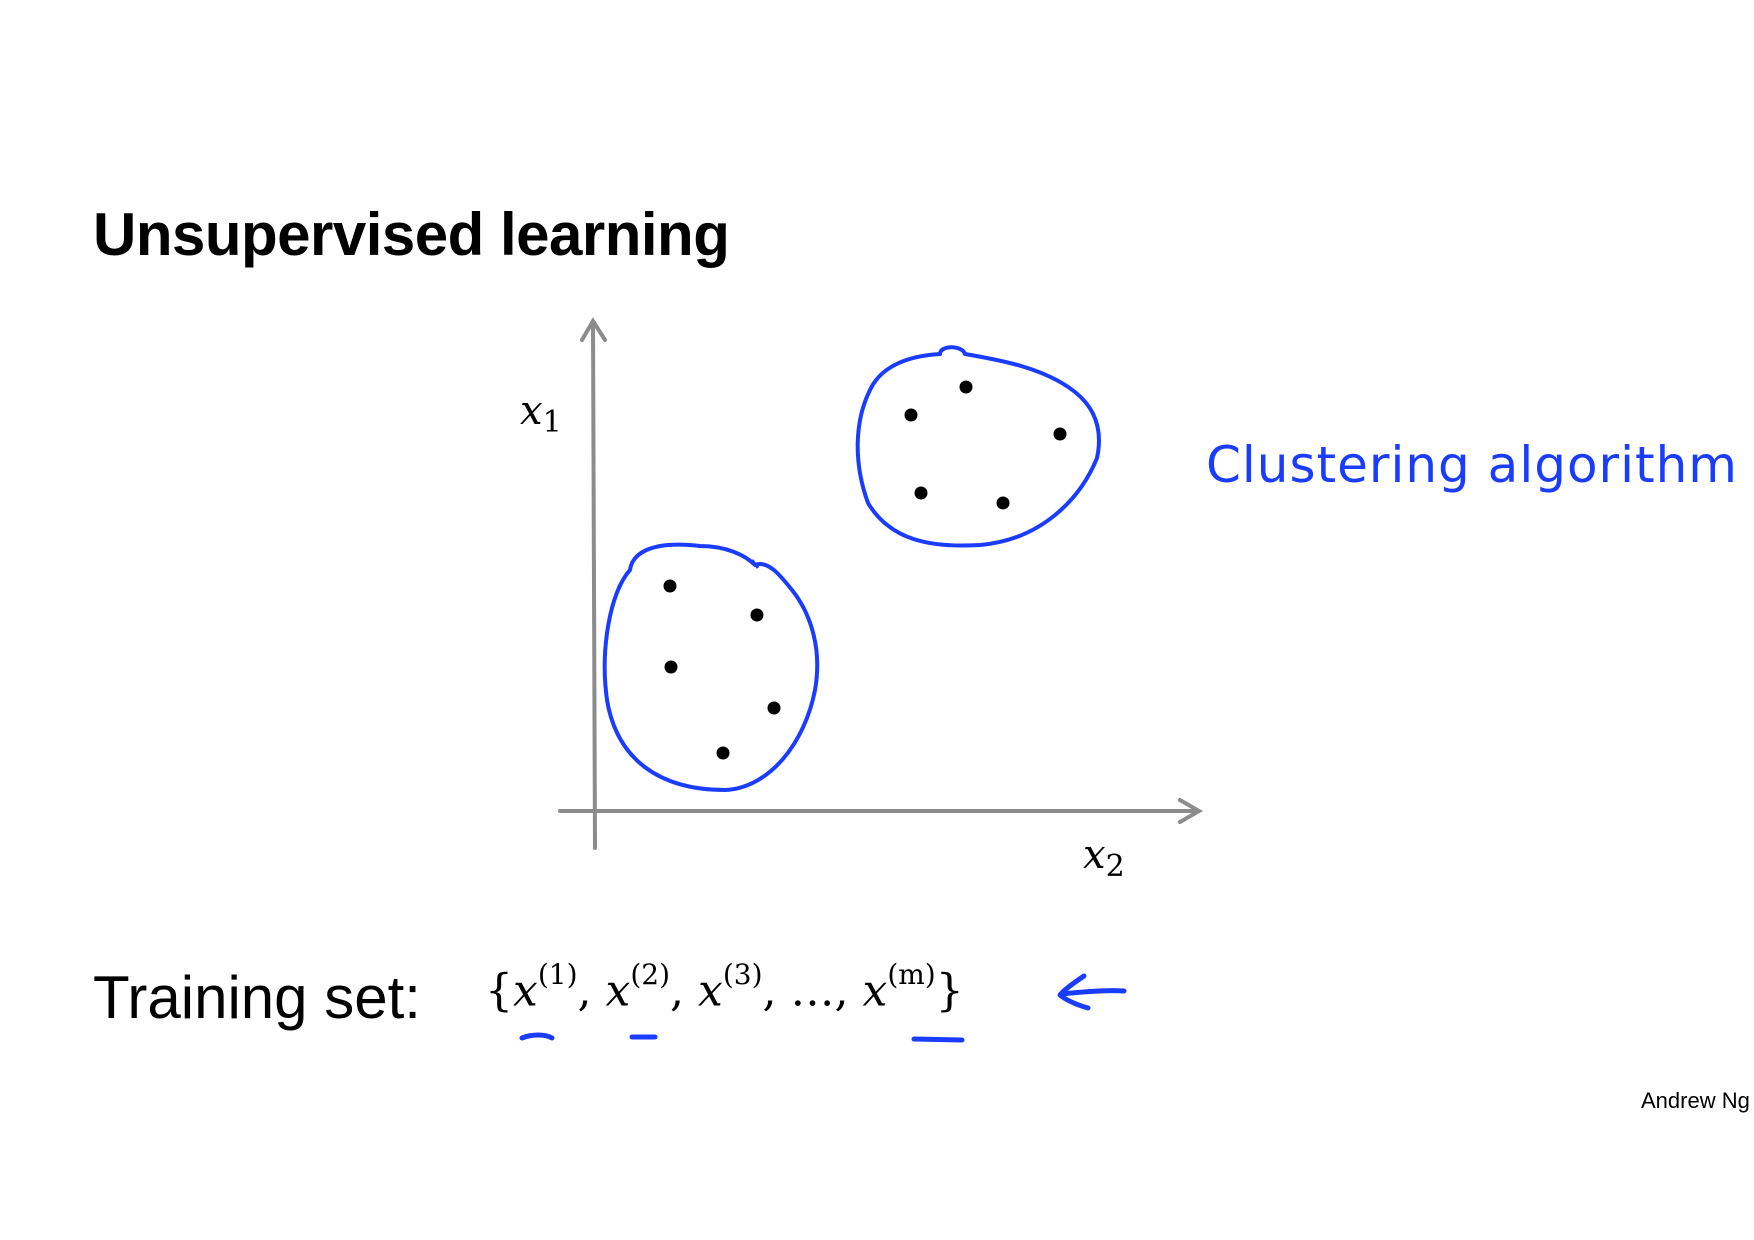 This screenshot has width=1754, height=1240. What do you see at coordinates (938, 1039) in the screenshot?
I see `underline-xm` at bounding box center [938, 1039].